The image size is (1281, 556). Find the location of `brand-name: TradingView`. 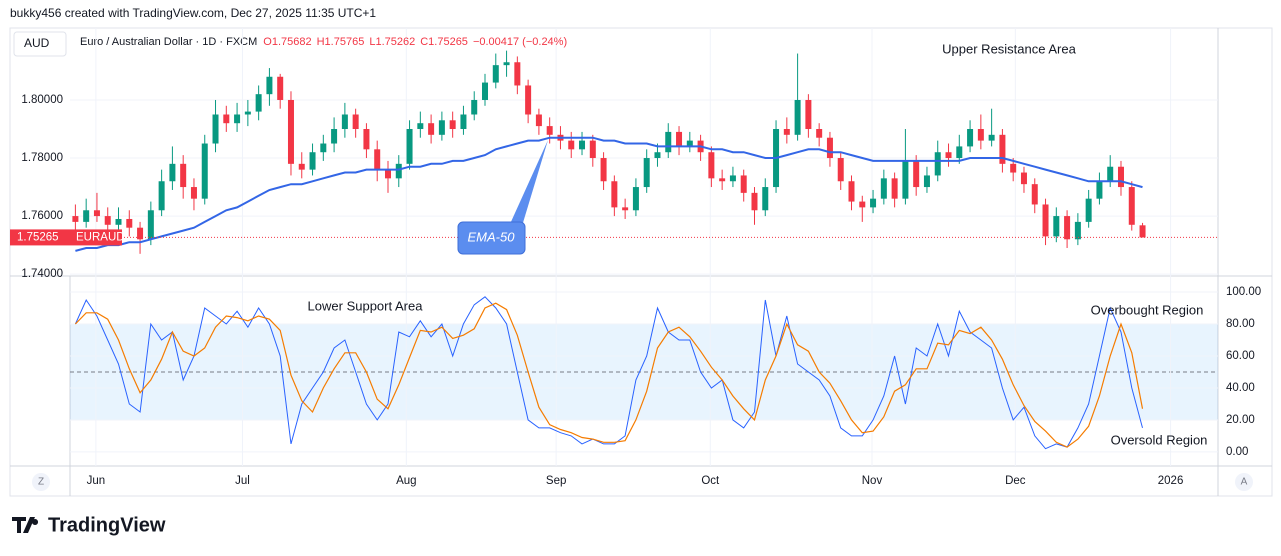

brand-name: TradingView is located at coordinates (107, 525).